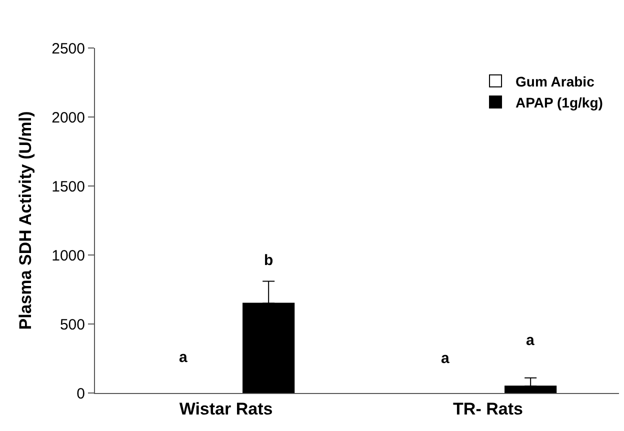  What do you see at coordinates (72, 325) in the screenshot?
I see `y-tick-label: 500` at bounding box center [72, 325].